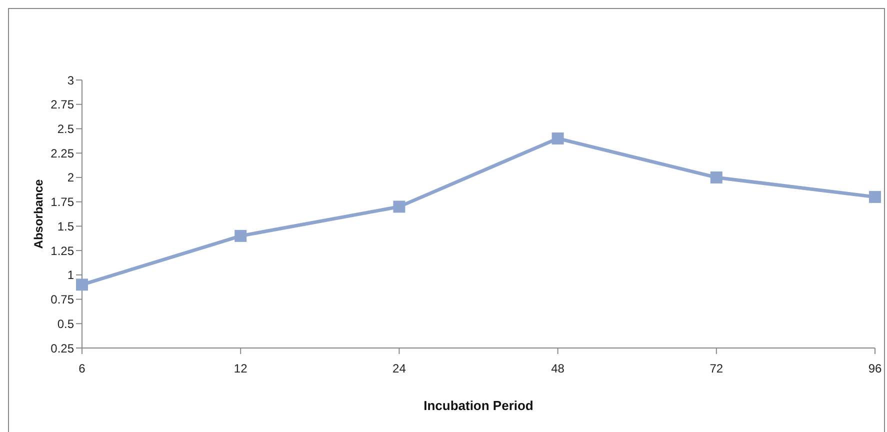 Image resolution: width=887 pixels, height=432 pixels. I want to click on x-tick-label: 96, so click(875, 369).